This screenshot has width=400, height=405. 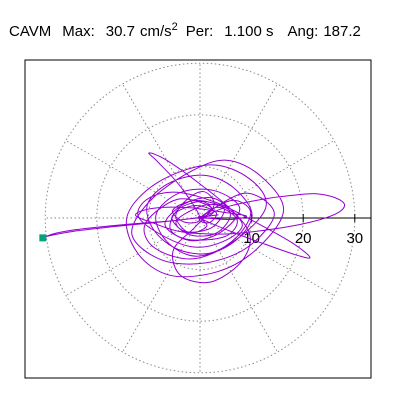 I want to click on max-label: Max:, so click(x=78, y=31).